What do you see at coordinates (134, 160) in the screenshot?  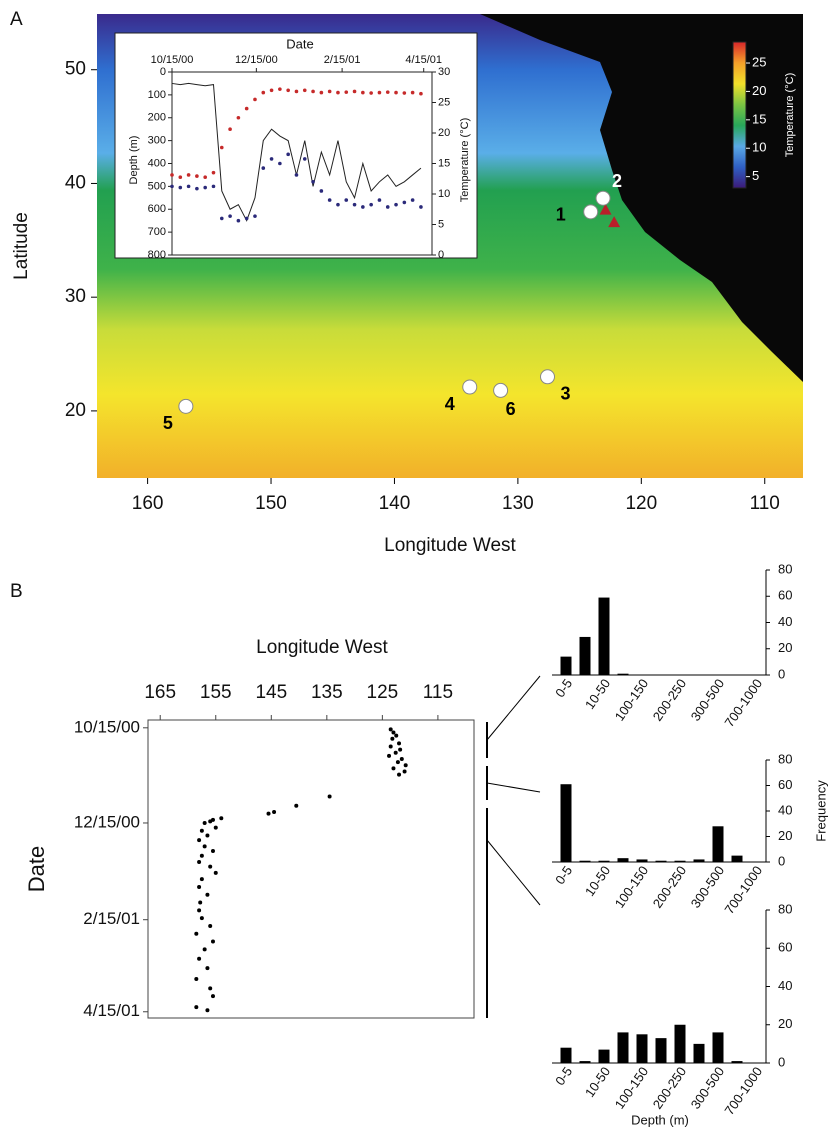 I see `y-axis-label: Depth (m)` at bounding box center [134, 160].